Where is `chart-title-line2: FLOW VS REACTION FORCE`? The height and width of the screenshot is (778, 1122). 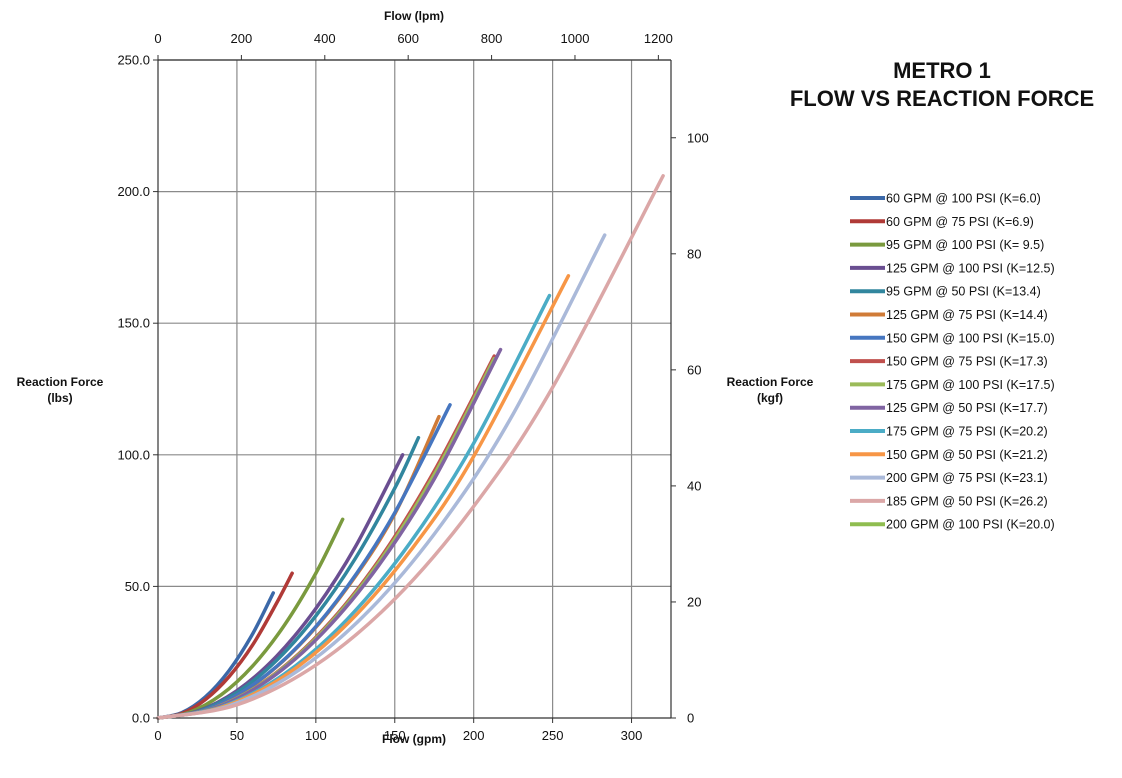
chart-title-line2: FLOW VS REACTION FORCE is located at coordinates (942, 98).